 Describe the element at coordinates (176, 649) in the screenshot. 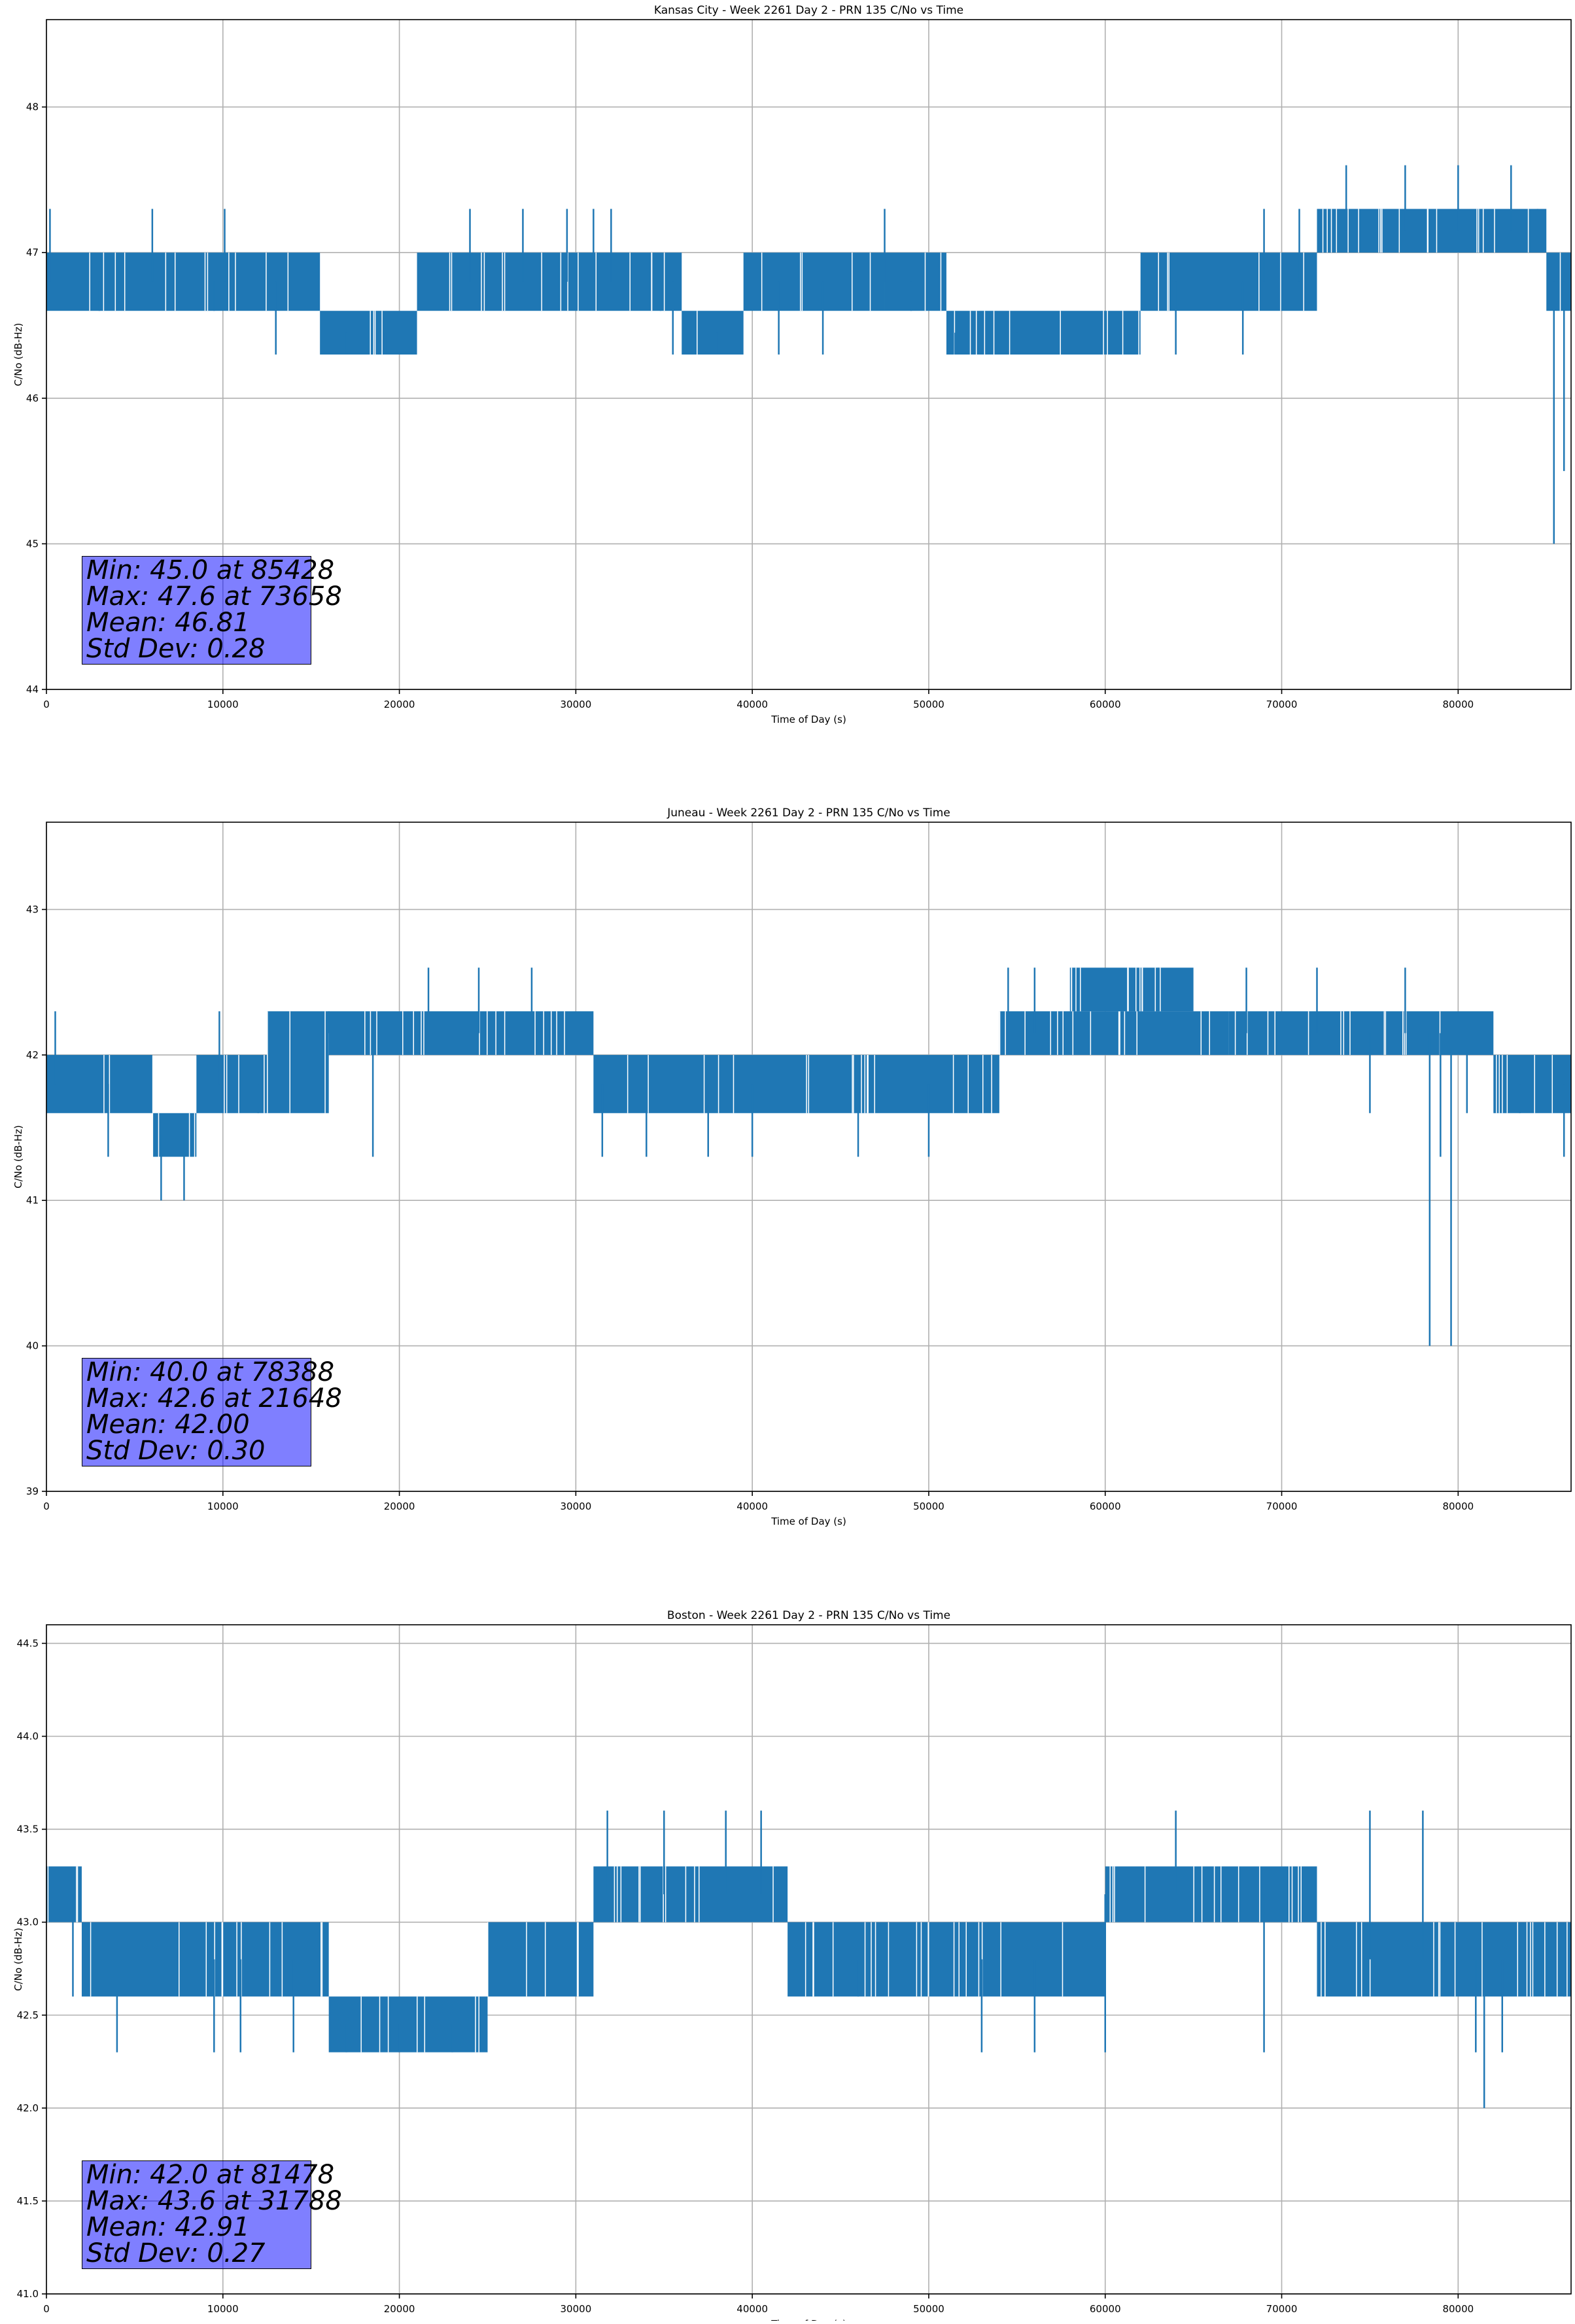

I see `stats-line: Std Dev: 0.28` at that location.